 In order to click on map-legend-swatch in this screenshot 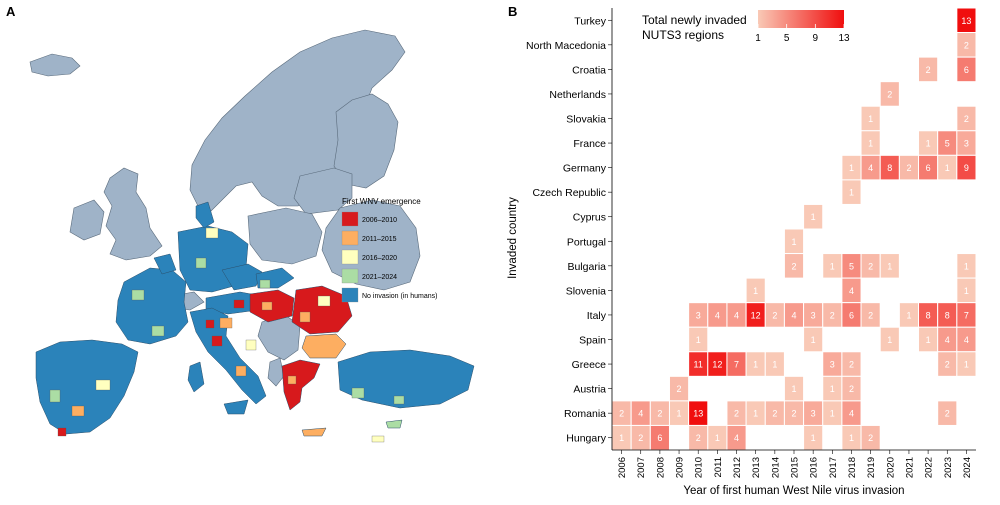, I will do `click(350, 219)`.